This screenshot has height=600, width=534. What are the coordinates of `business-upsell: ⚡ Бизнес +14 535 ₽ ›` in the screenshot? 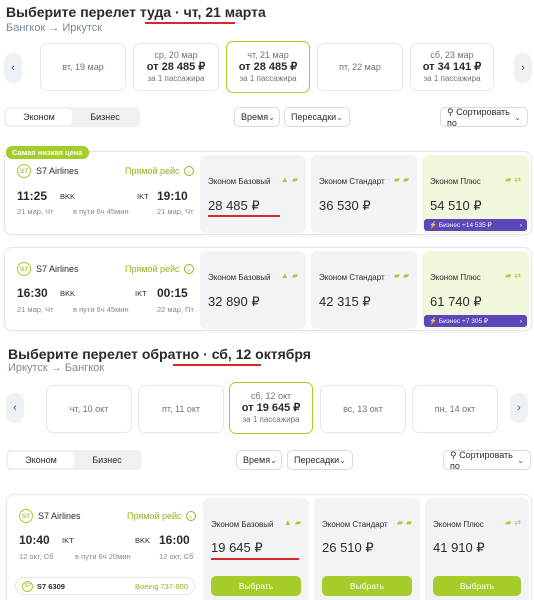 It's located at (475, 225).